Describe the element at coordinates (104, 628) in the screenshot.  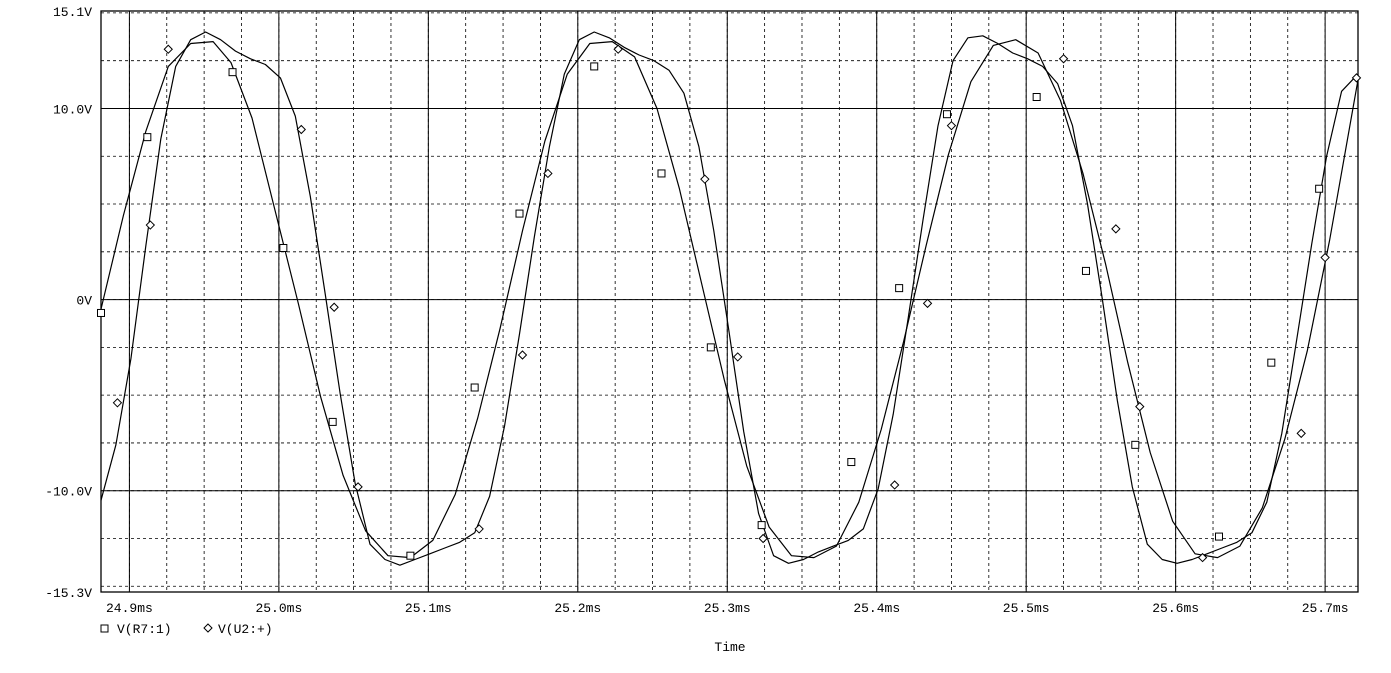
I see `legend-square-marker` at that location.